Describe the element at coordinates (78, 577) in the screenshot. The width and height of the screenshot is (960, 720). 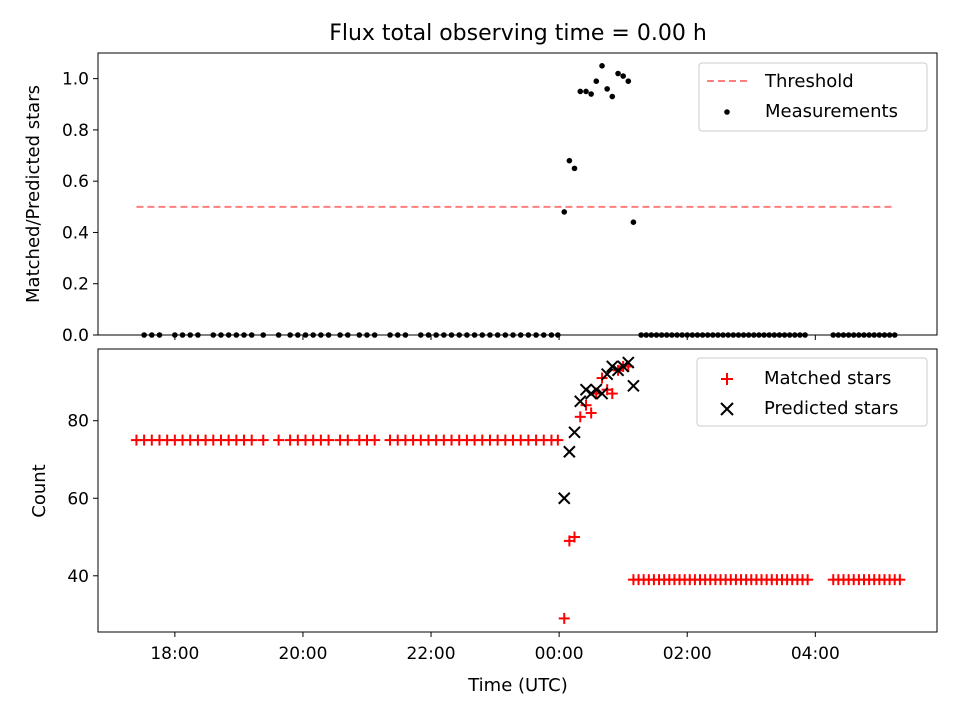
I see `bottom-y-tick-label: 40` at that location.